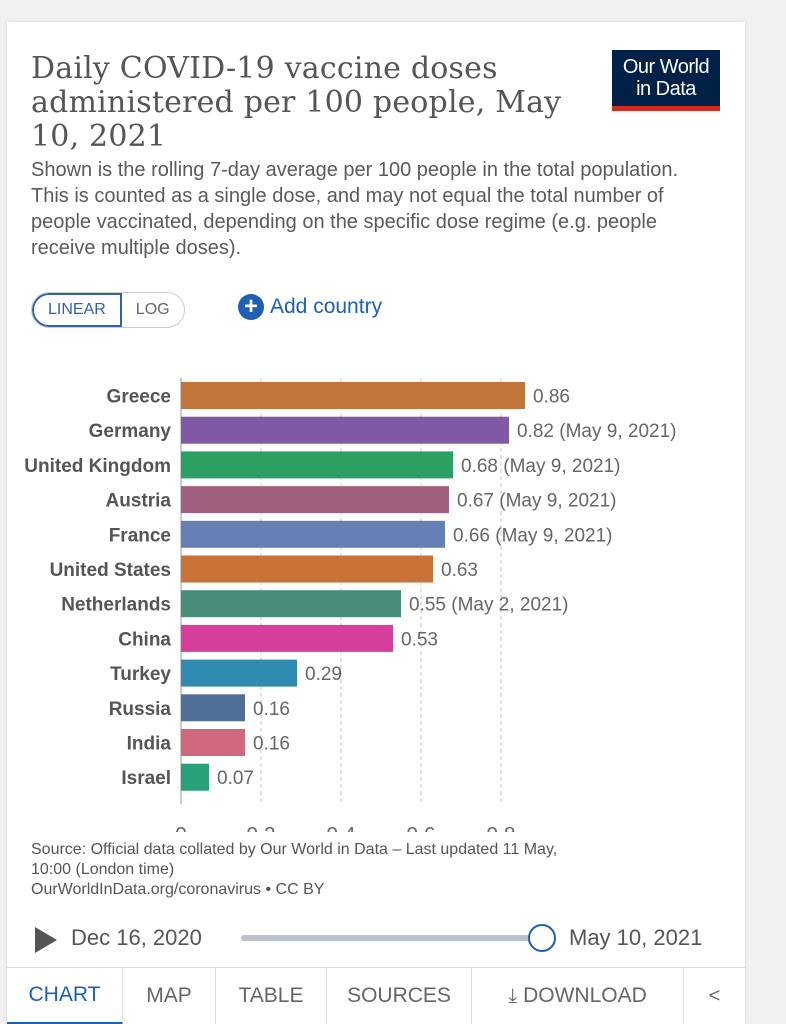 This screenshot has width=786, height=1024. Describe the element at coordinates (235, 778) in the screenshot. I see `data-label: 0.07` at that location.